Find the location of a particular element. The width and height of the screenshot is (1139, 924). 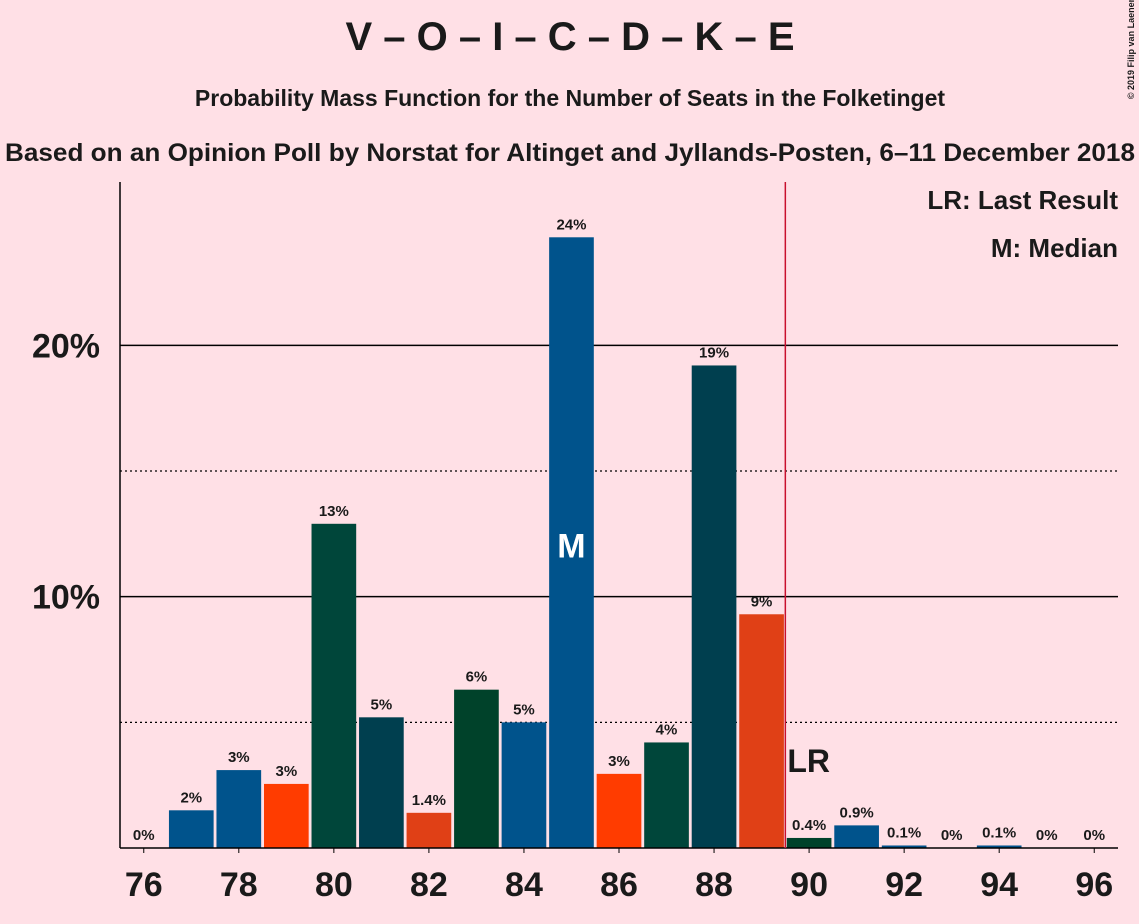

x-tick-label: 94 is located at coordinates (999, 885).